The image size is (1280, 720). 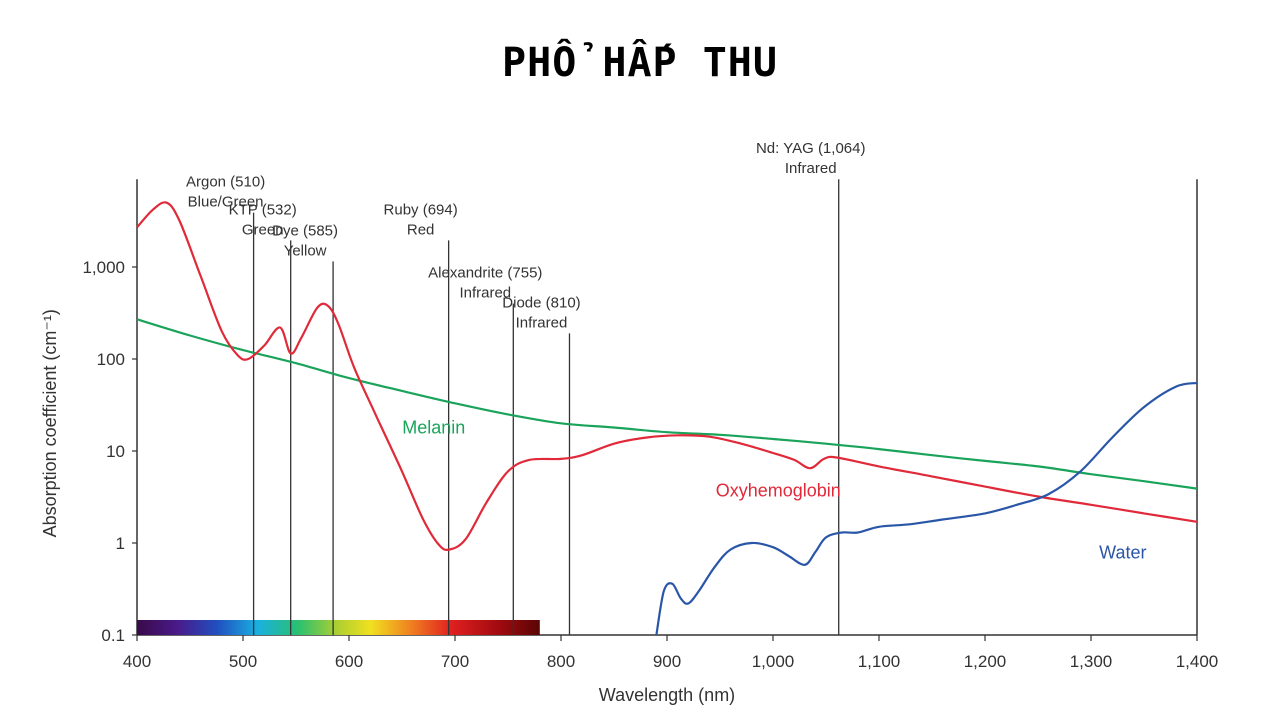 I want to click on laser-sublabel: Green, so click(x=263, y=229).